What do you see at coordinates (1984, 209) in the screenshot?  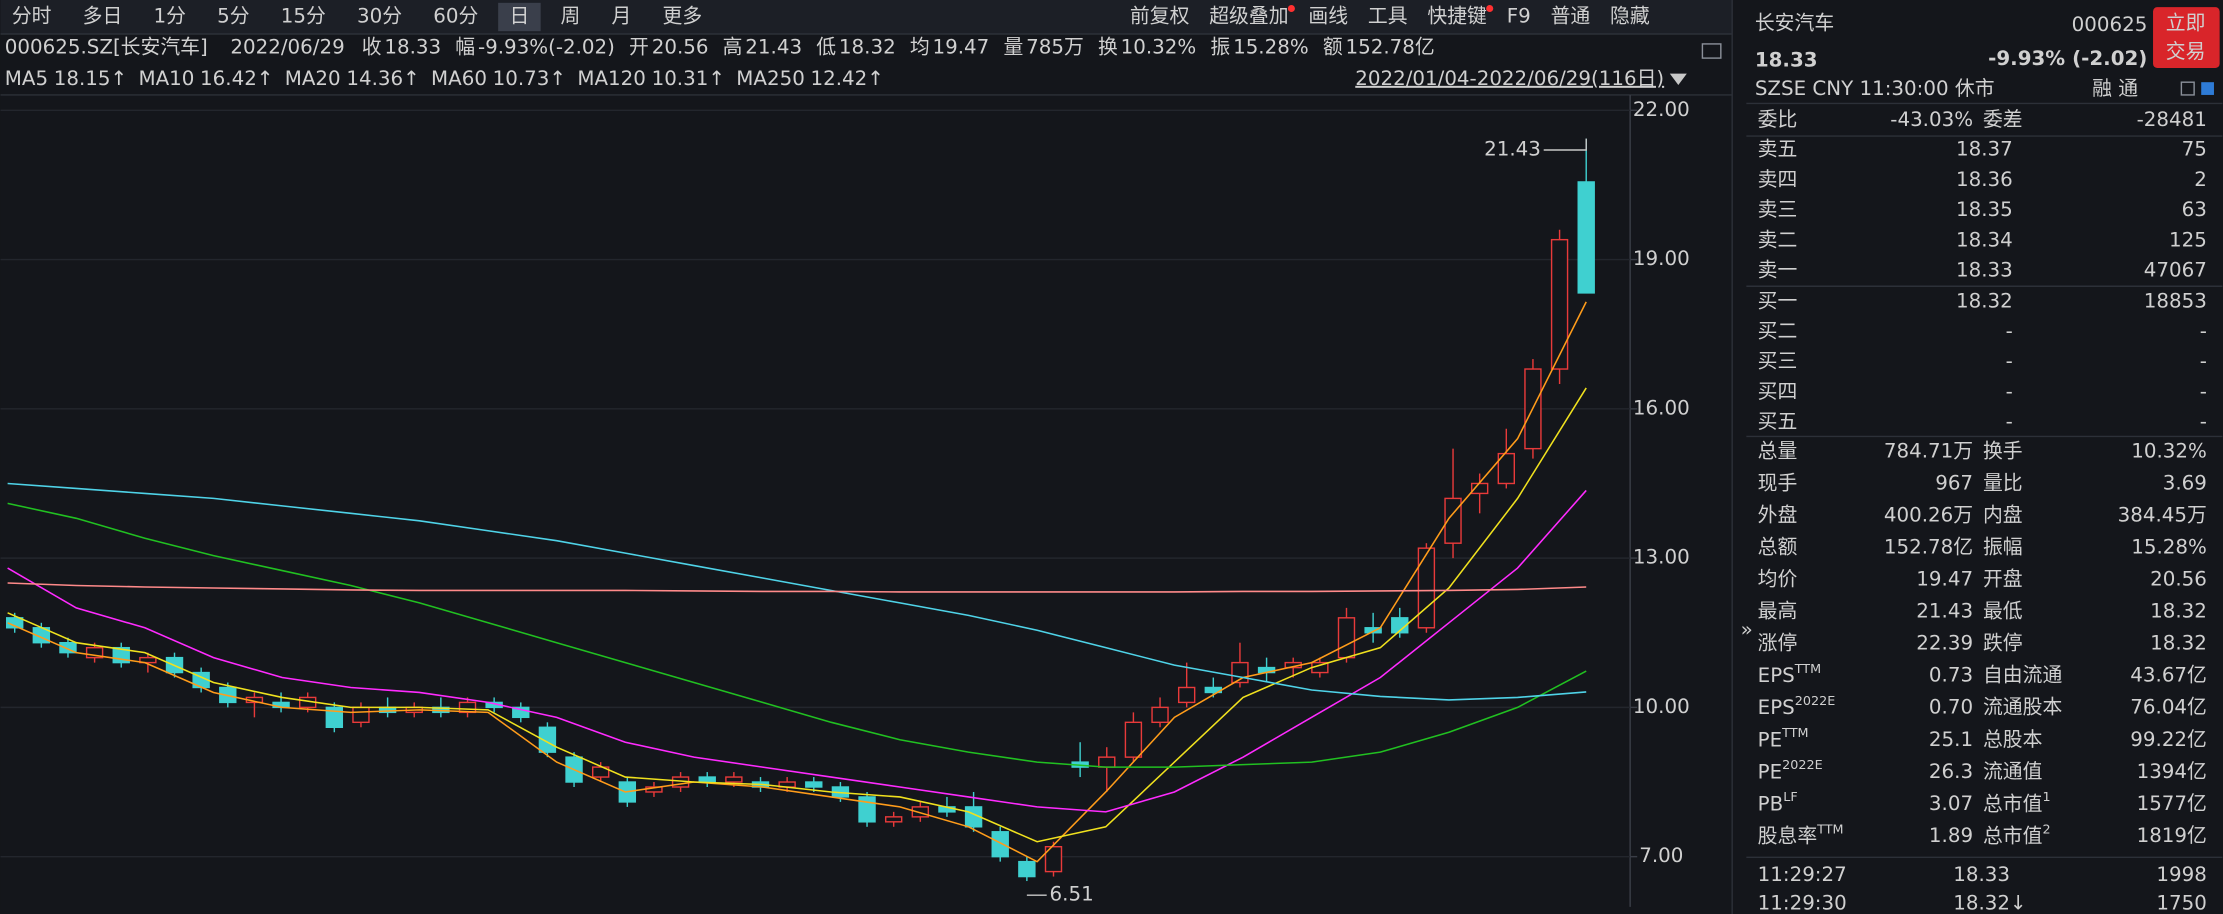 I see `book-price: 18.35` at bounding box center [1984, 209].